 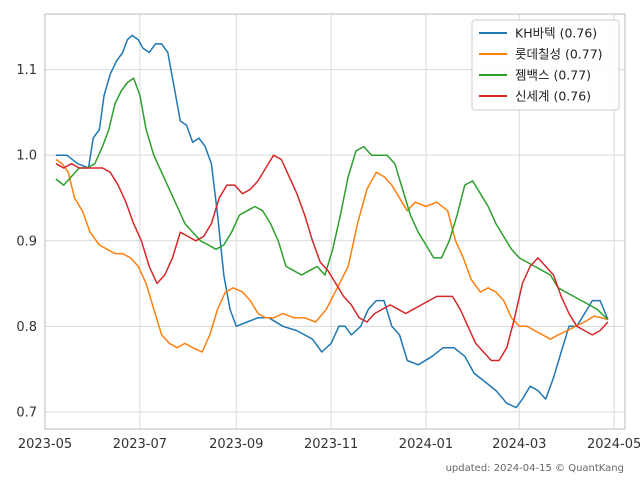 I want to click on x-tick-label: 2024-03, so click(x=519, y=444).